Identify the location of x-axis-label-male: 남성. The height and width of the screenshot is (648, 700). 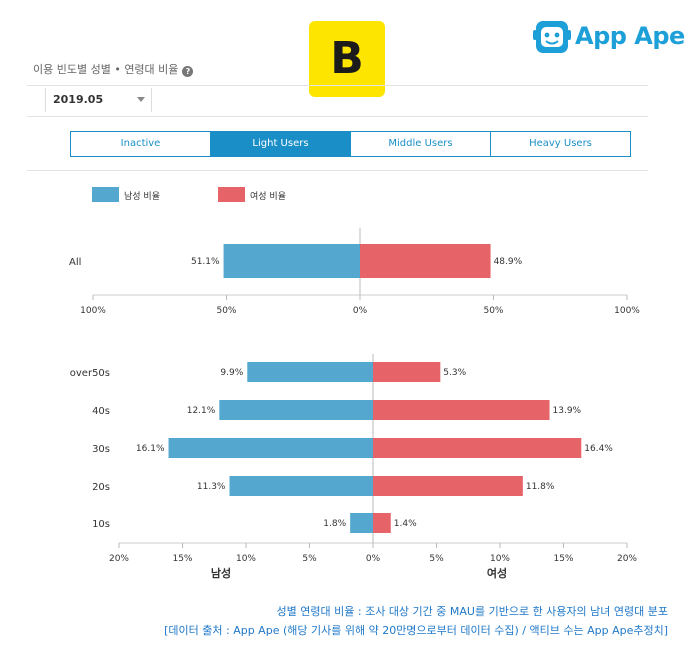
(221, 573).